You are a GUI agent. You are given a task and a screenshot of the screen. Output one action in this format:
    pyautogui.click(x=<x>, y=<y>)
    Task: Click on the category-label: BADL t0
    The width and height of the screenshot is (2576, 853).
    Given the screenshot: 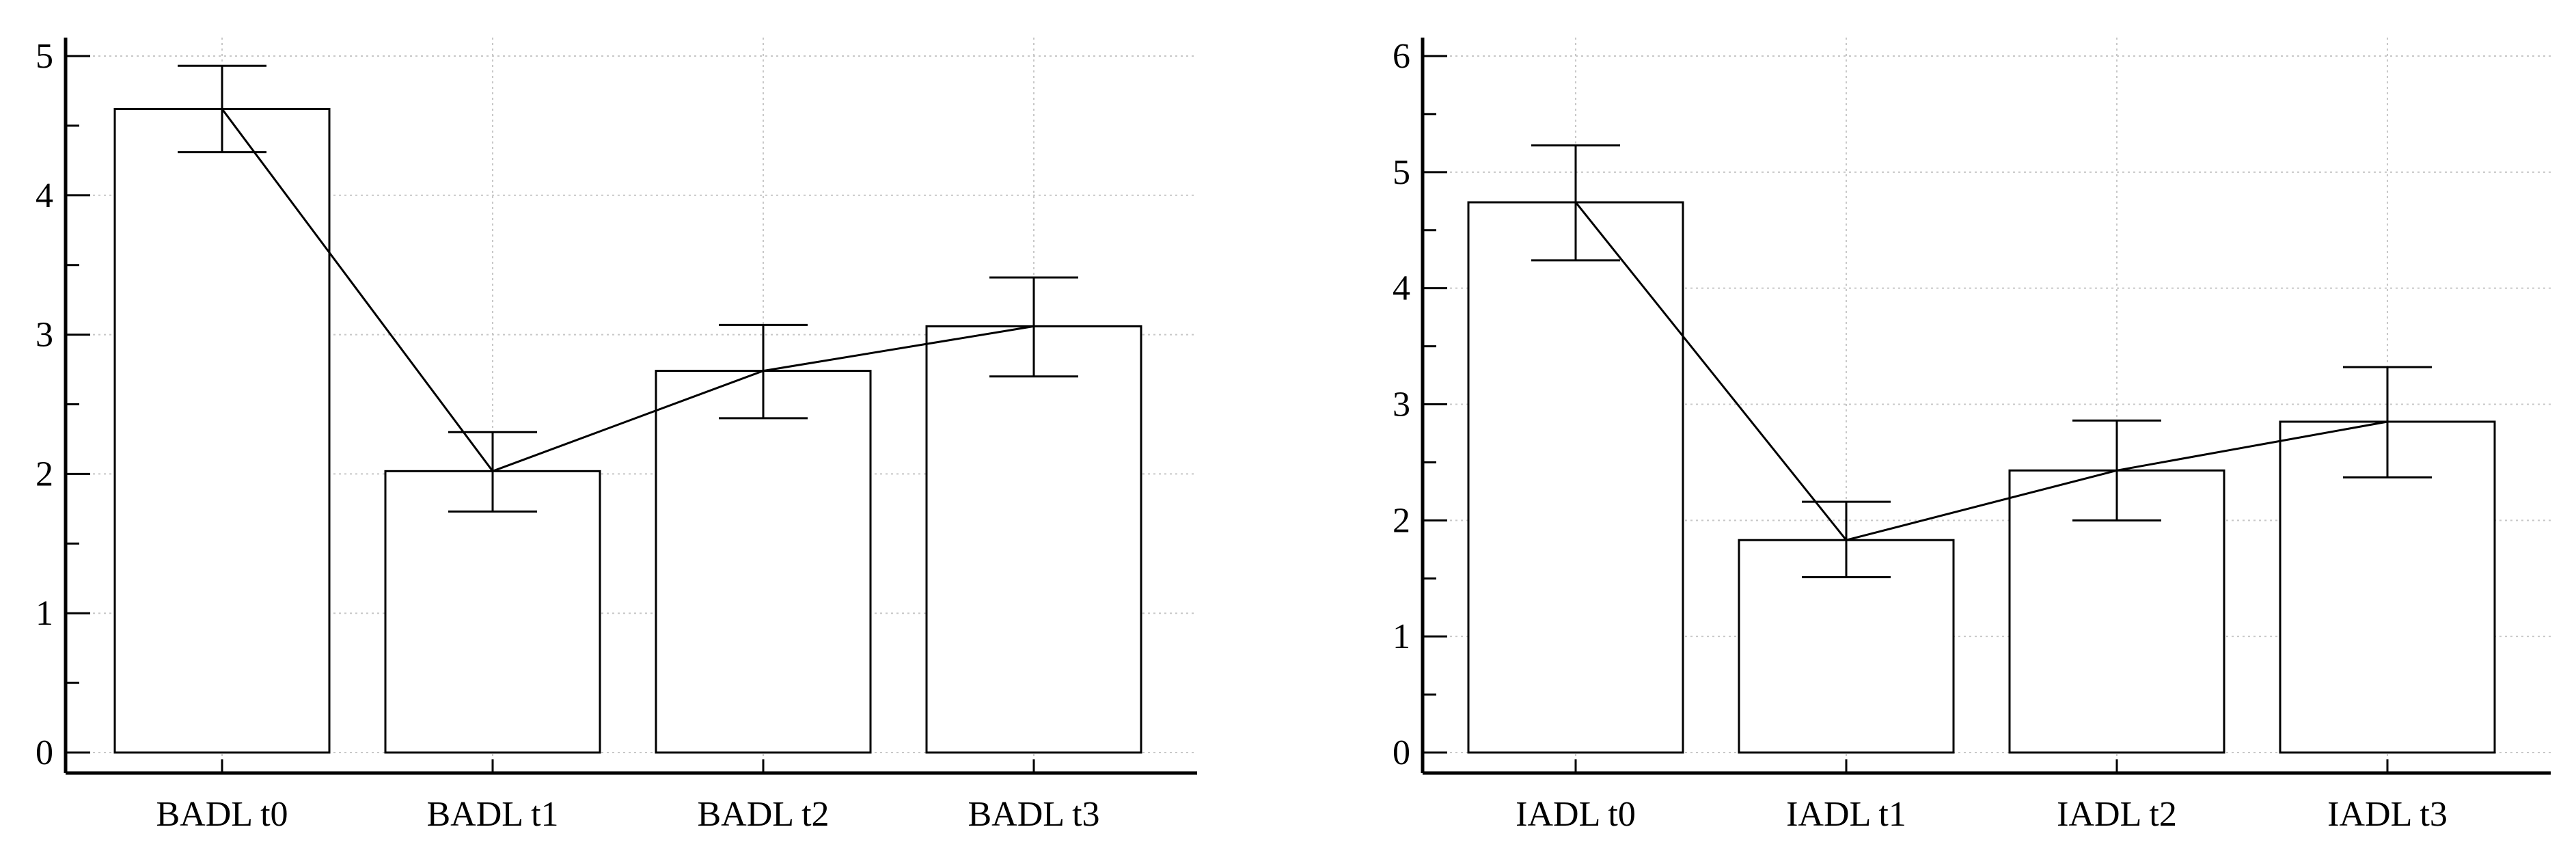 What is the action you would take?
    pyautogui.click(x=222, y=815)
    